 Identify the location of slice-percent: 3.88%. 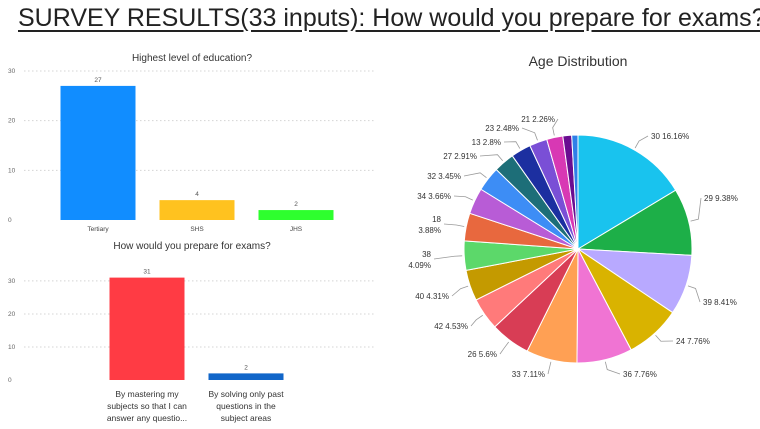
(429, 230).